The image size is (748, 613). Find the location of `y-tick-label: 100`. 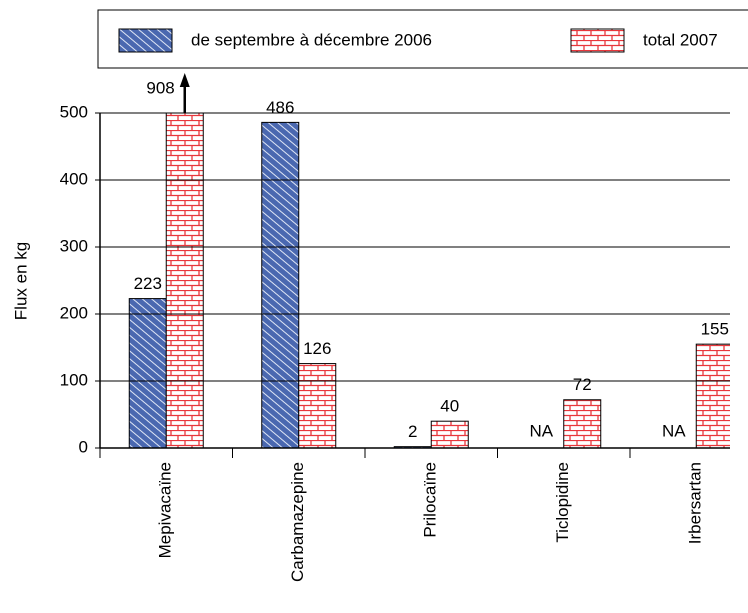

y-tick-label: 100 is located at coordinates (74, 379).